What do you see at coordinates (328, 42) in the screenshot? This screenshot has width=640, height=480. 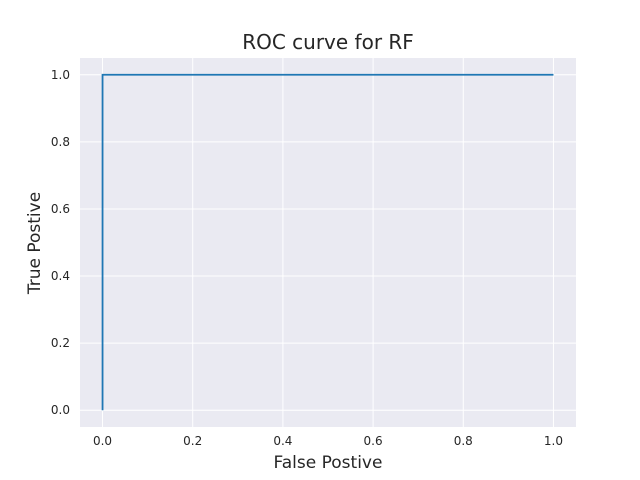 I see `chart-title: ROC curve for RF` at bounding box center [328, 42].